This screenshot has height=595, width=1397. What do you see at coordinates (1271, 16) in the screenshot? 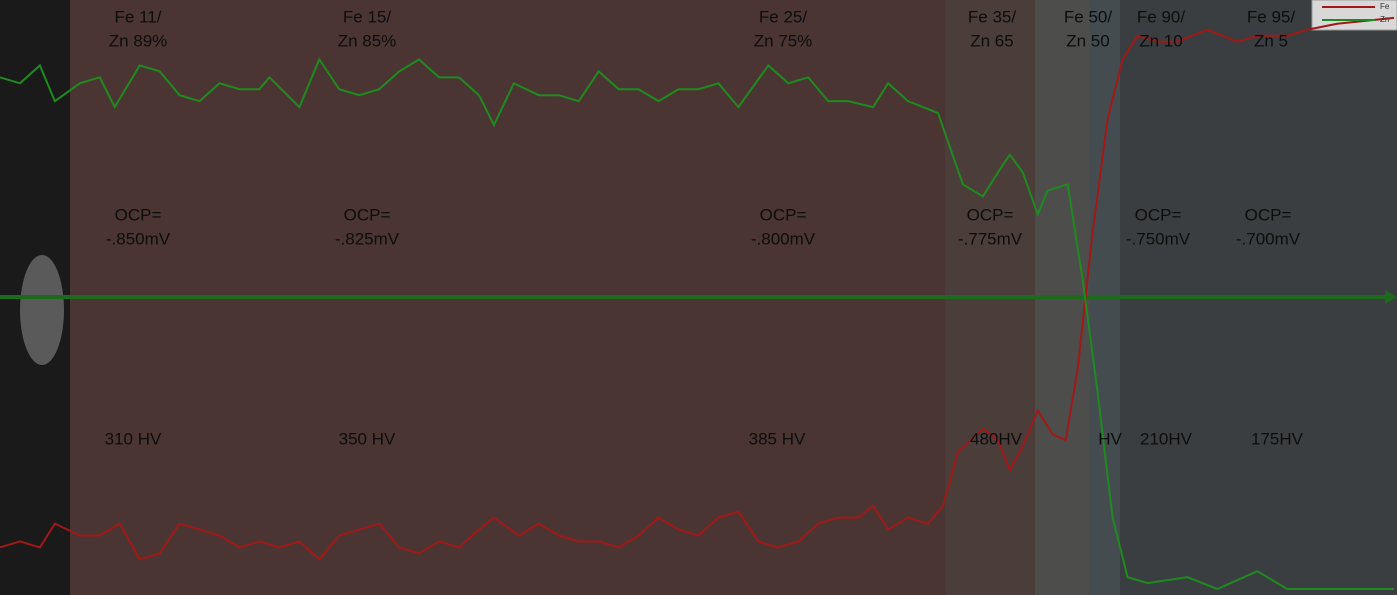
I see `composition-label: Fe 95/` at bounding box center [1271, 16].